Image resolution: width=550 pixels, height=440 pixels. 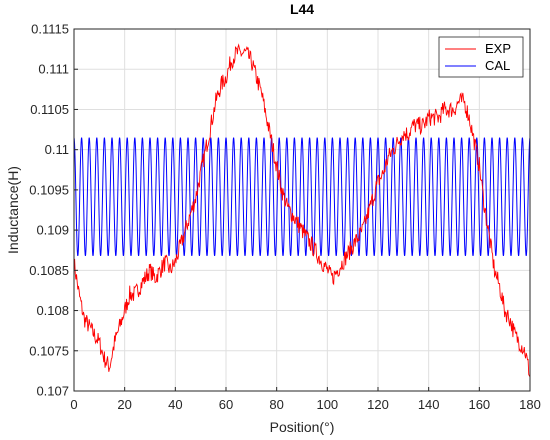 What do you see at coordinates (276, 404) in the screenshot?
I see `x-tick-label: 80` at bounding box center [276, 404].